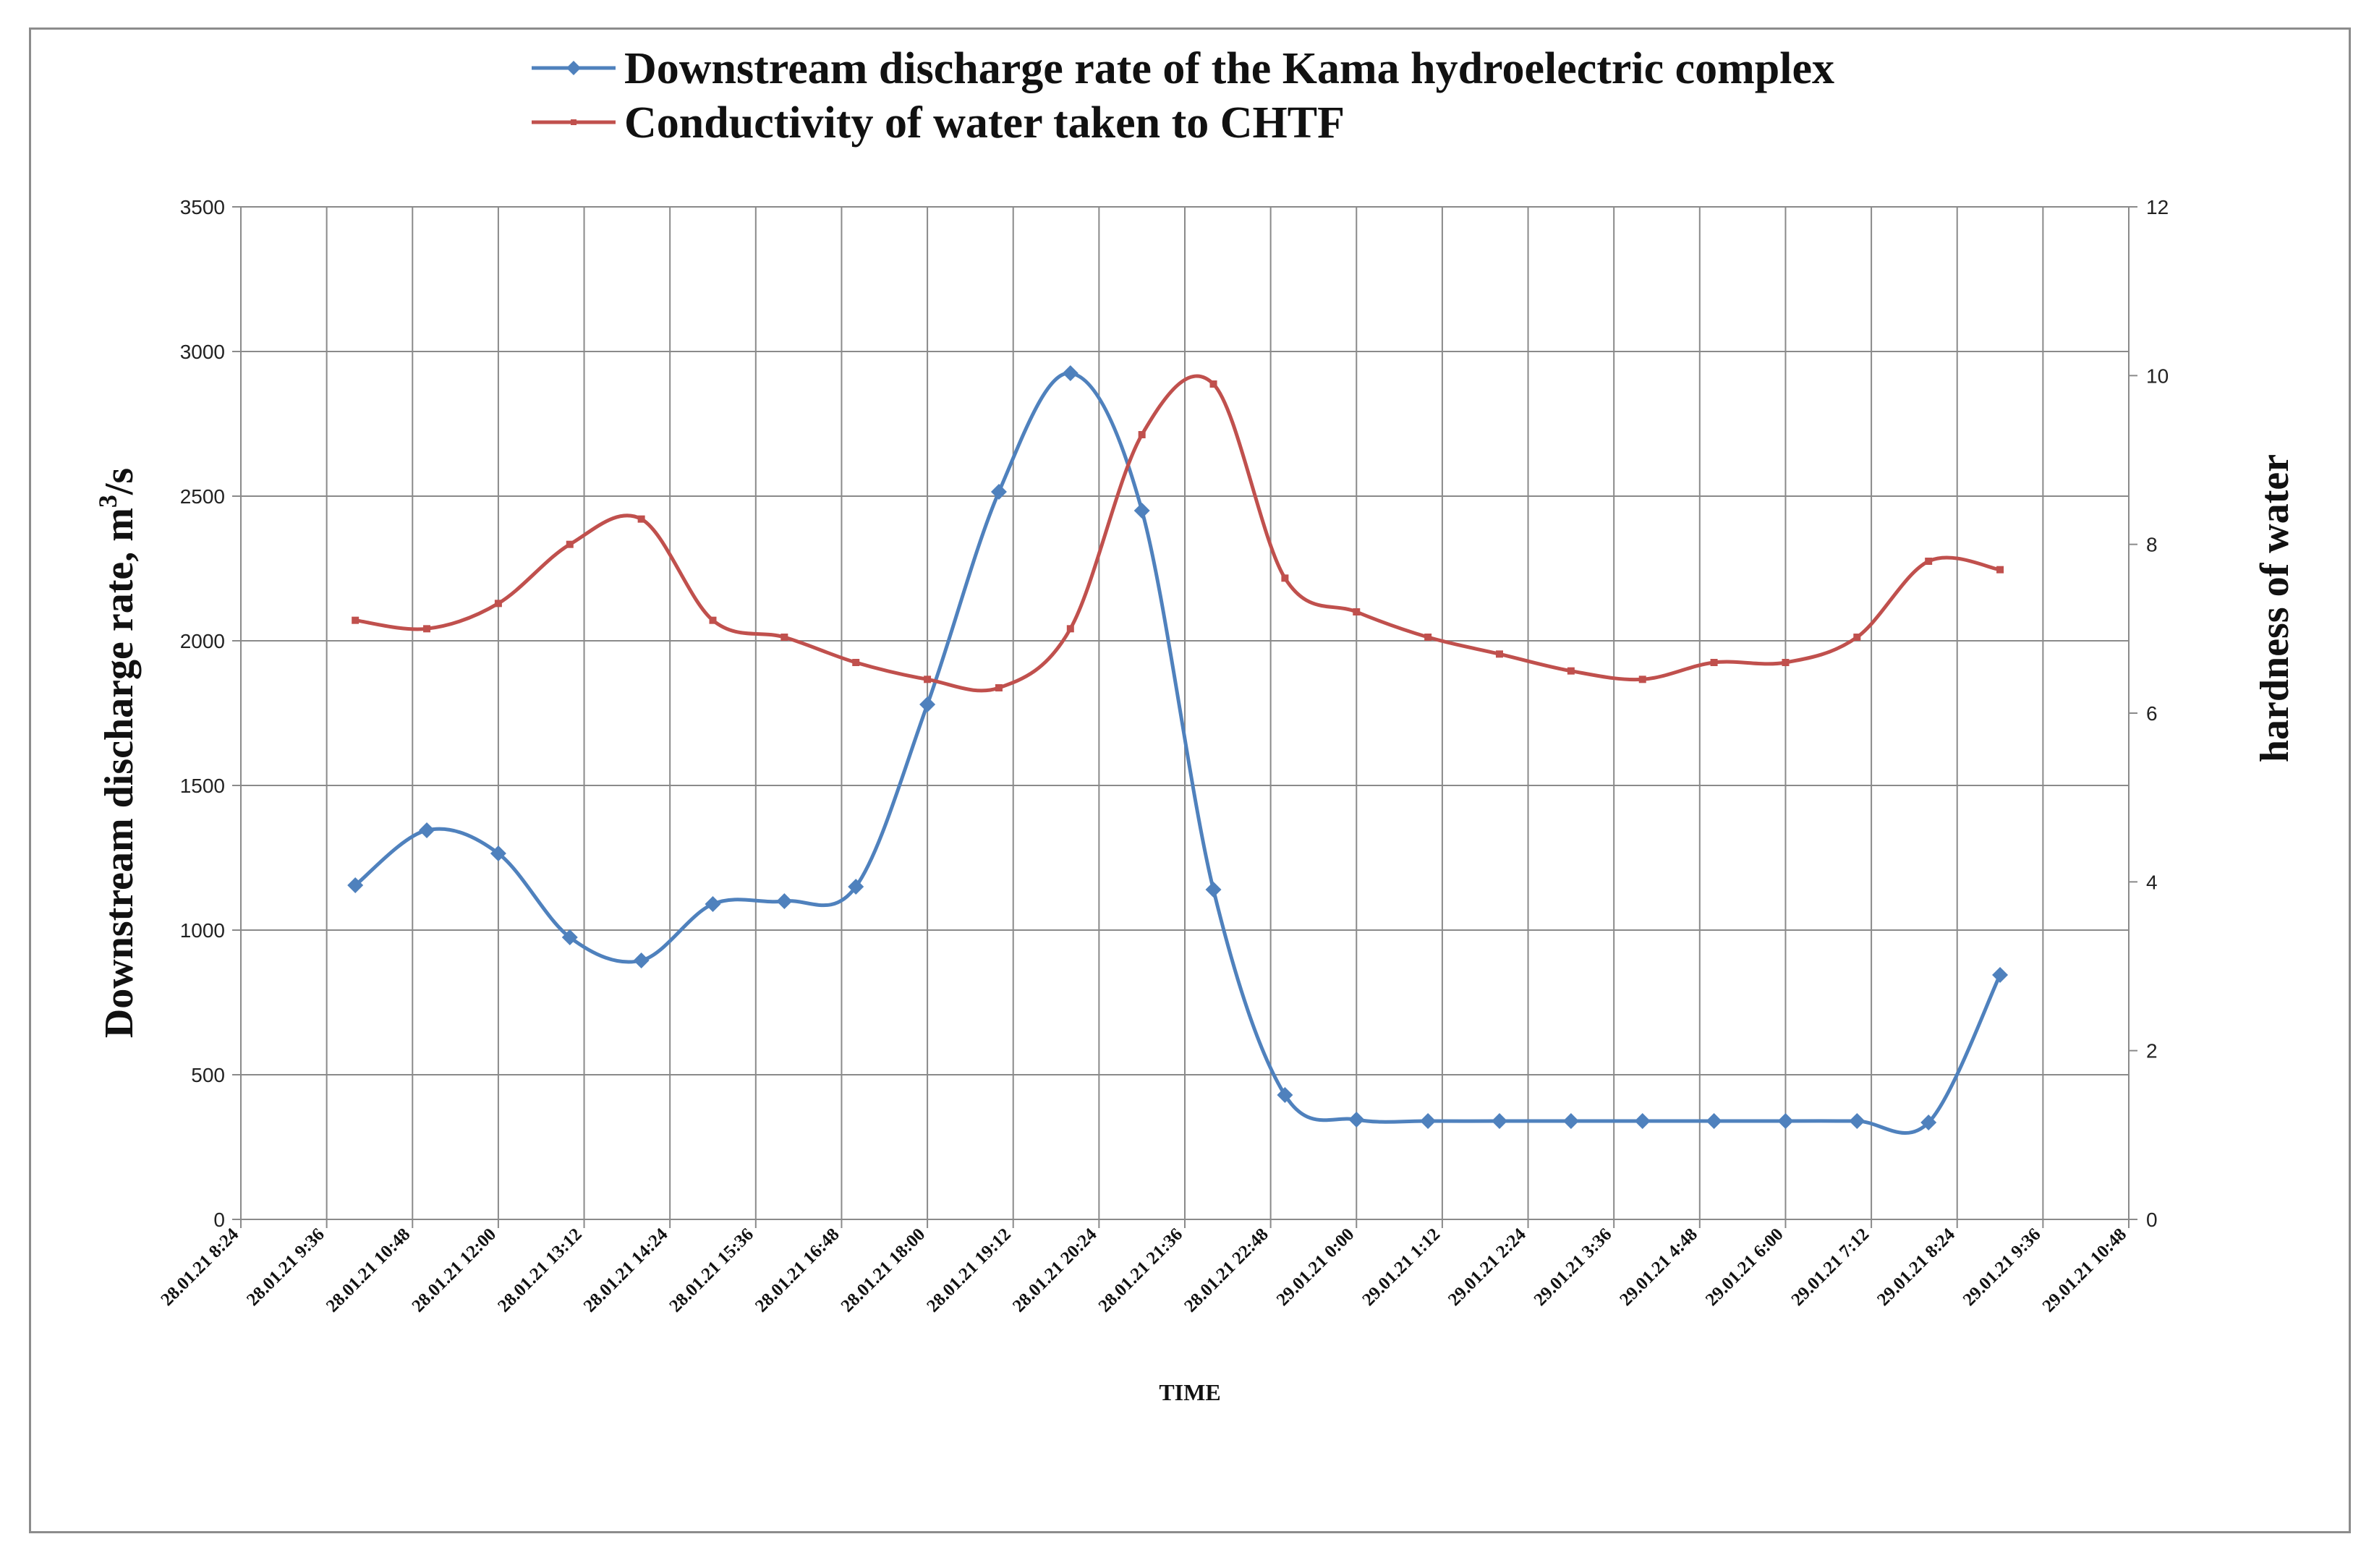 This screenshot has height=1568, width=2374. What do you see at coordinates (208, 1075) in the screenshot?
I see `left-y-tick-label: 500` at bounding box center [208, 1075].